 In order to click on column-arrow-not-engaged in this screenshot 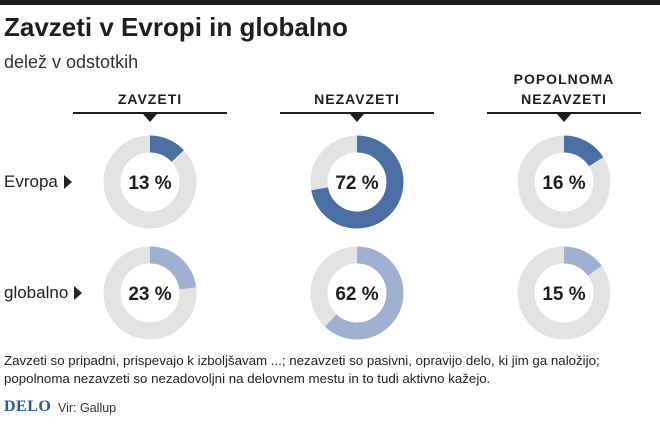, I will do `click(357, 118)`.